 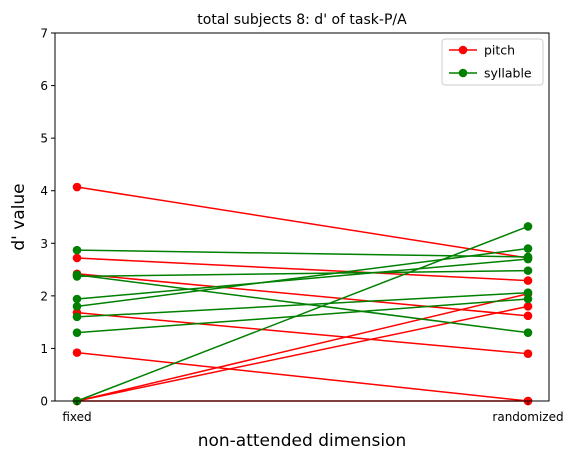 I want to click on y-tick-label: 7, so click(x=44, y=34).